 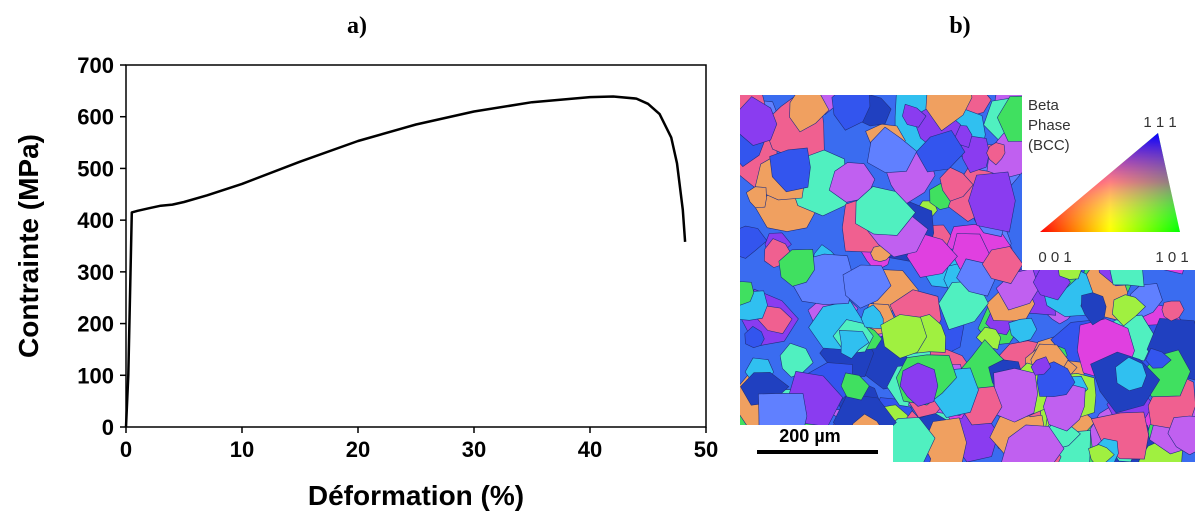 I want to click on x-tick-label: 20, so click(x=358, y=449).